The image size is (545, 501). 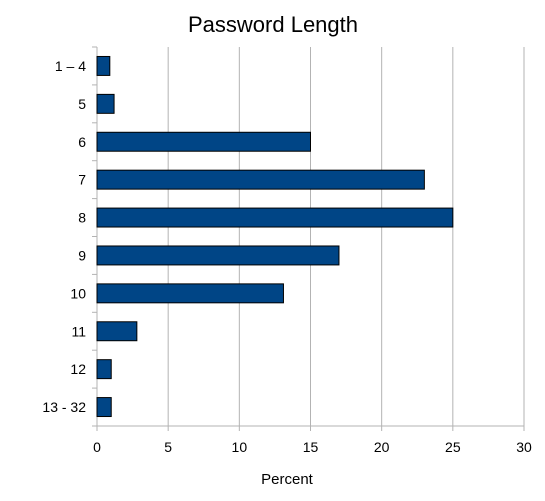 What do you see at coordinates (453, 447) in the screenshot?
I see `x-tick-label: 25` at bounding box center [453, 447].